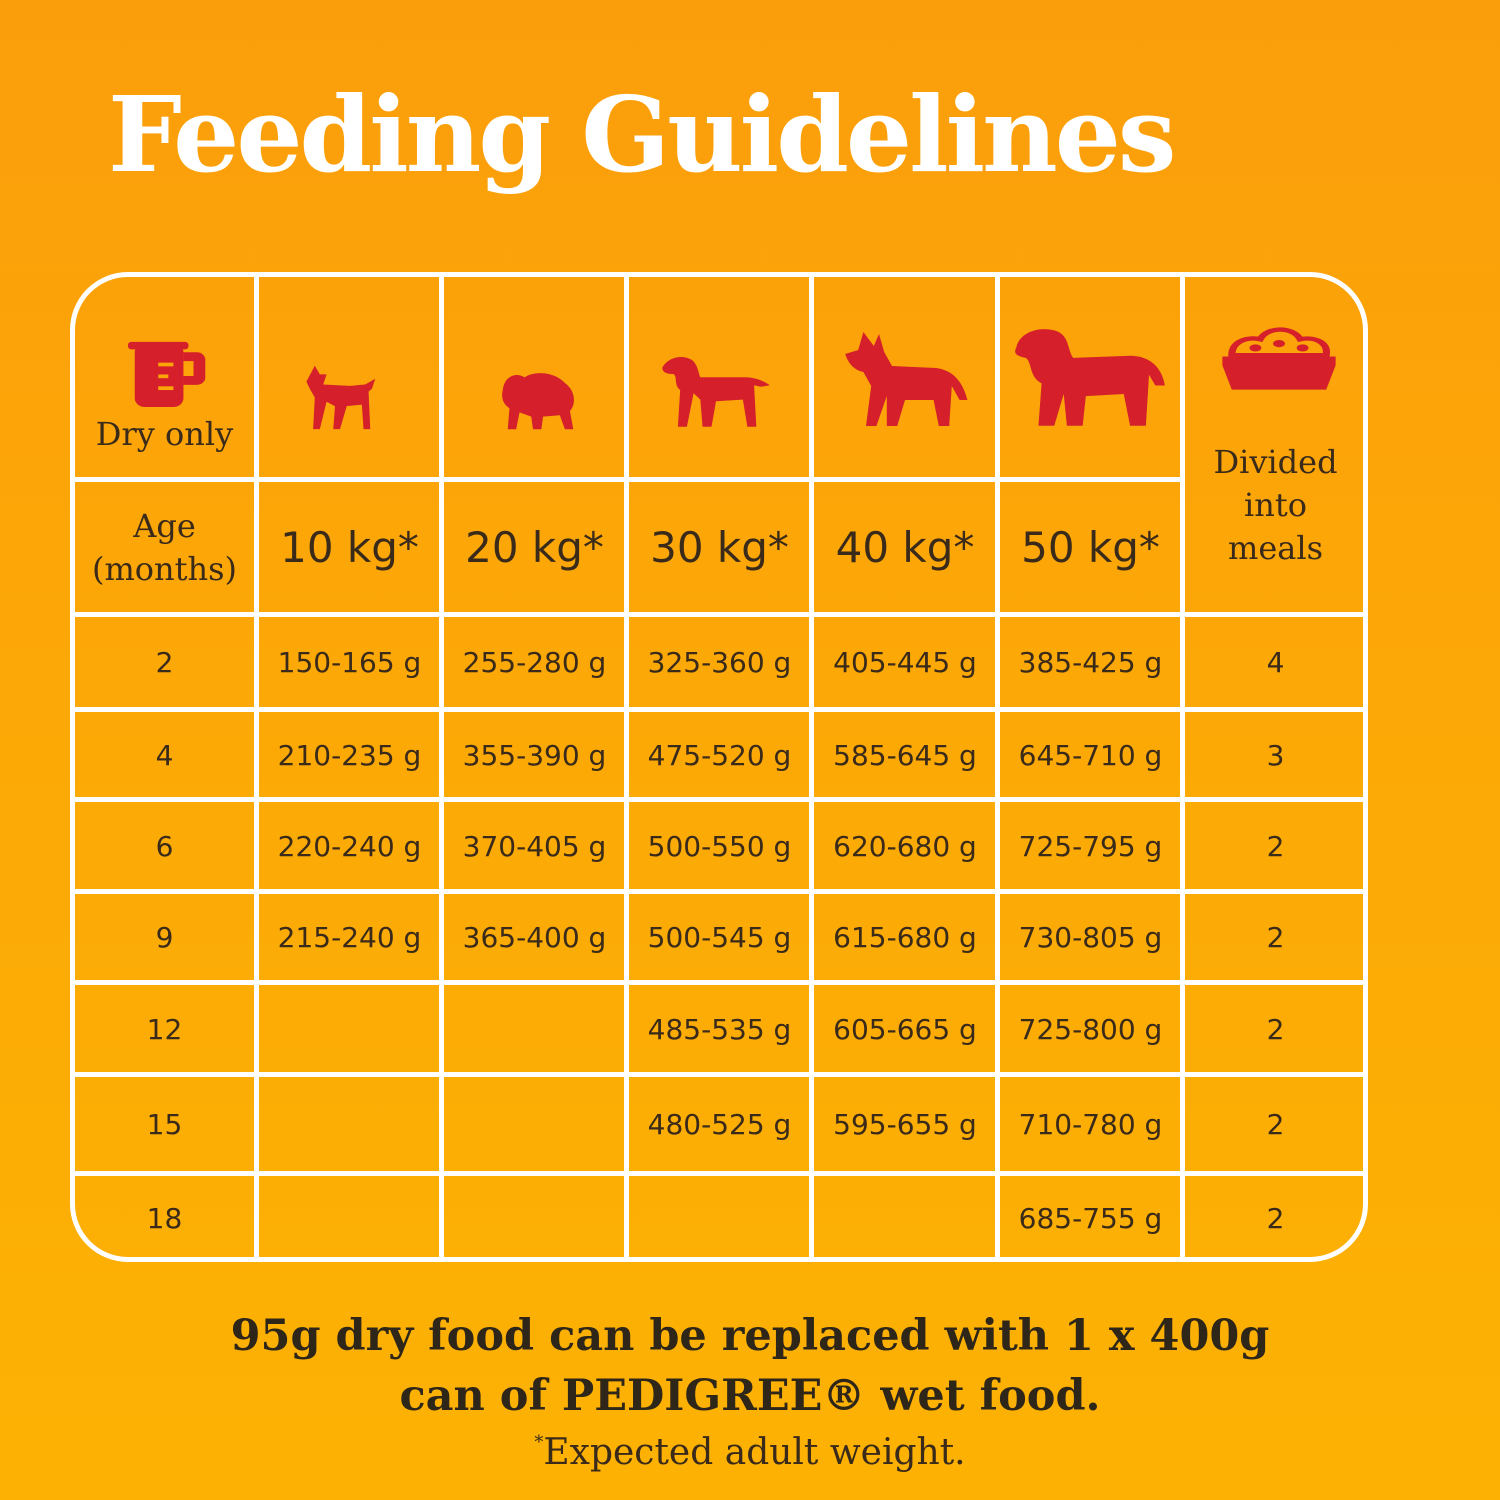  I want to click on age-cell: 18, so click(164, 1218).